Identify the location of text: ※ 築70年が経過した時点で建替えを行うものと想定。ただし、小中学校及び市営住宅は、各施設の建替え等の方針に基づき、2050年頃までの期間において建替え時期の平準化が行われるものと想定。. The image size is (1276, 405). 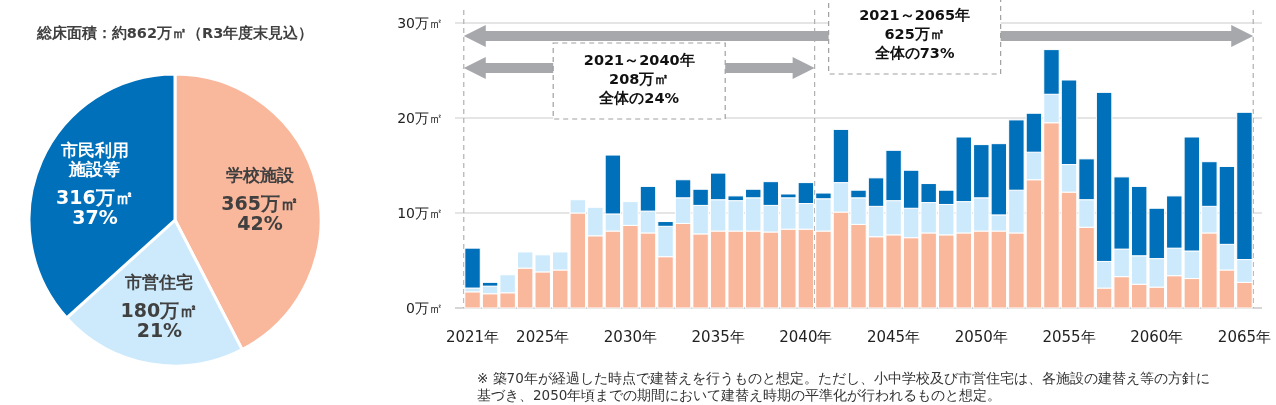
(843, 386).